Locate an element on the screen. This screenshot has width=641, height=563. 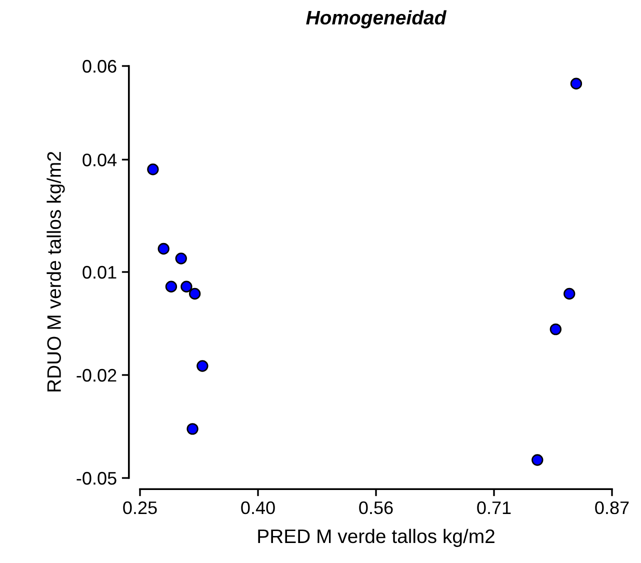
x-tick-label: 0.40 is located at coordinates (258, 507).